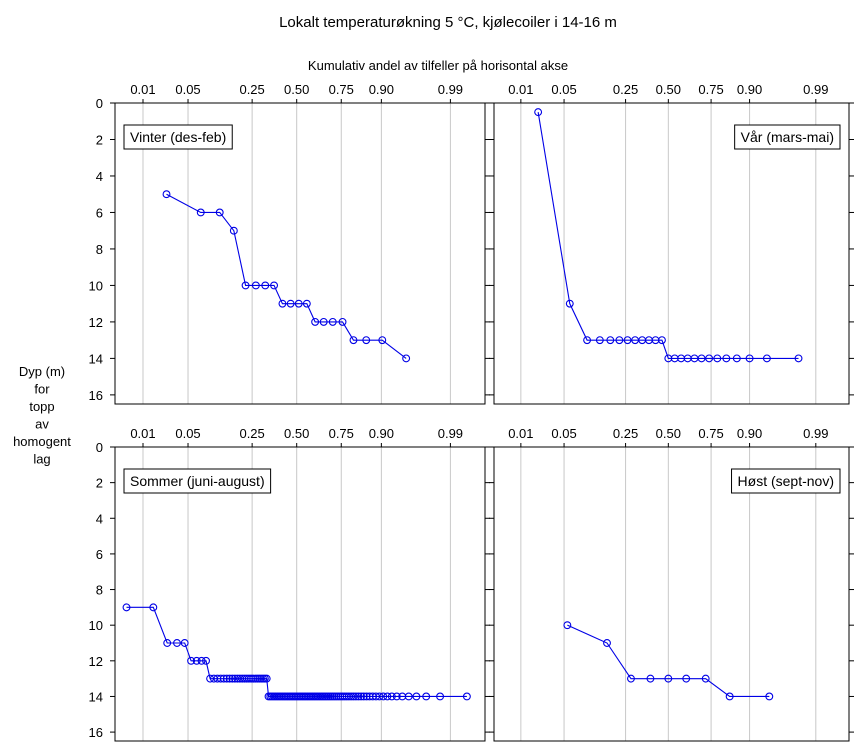 The image size is (857, 745). What do you see at coordinates (42, 441) in the screenshot?
I see `y-axis-title-line: homogent` at bounding box center [42, 441].